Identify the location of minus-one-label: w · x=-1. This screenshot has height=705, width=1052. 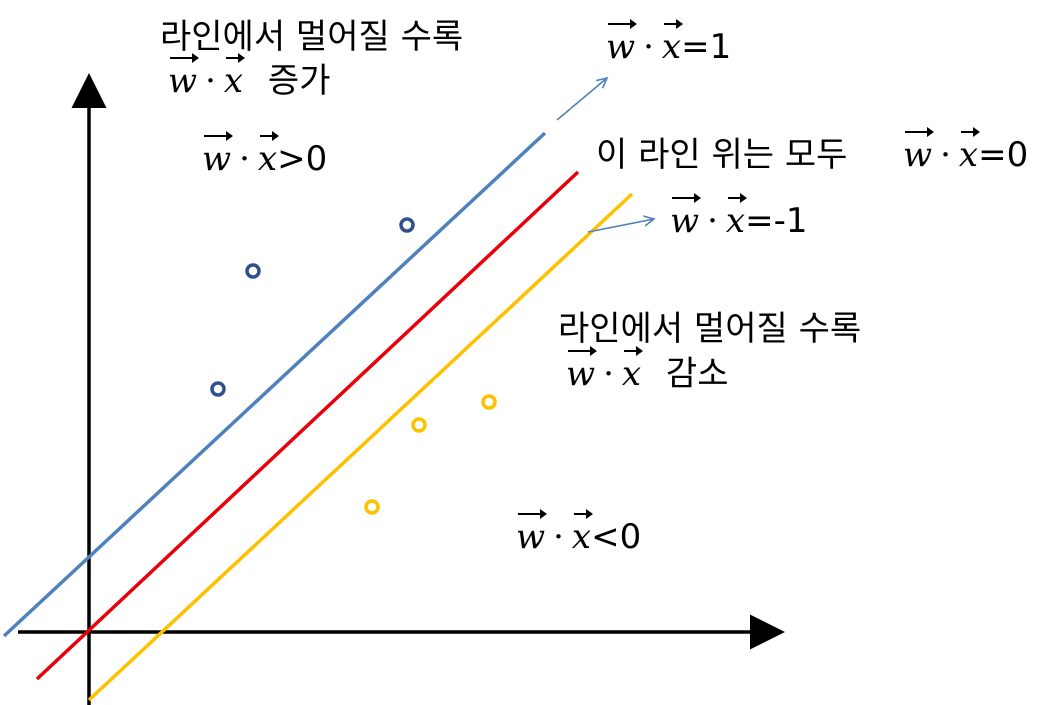
(739, 217).